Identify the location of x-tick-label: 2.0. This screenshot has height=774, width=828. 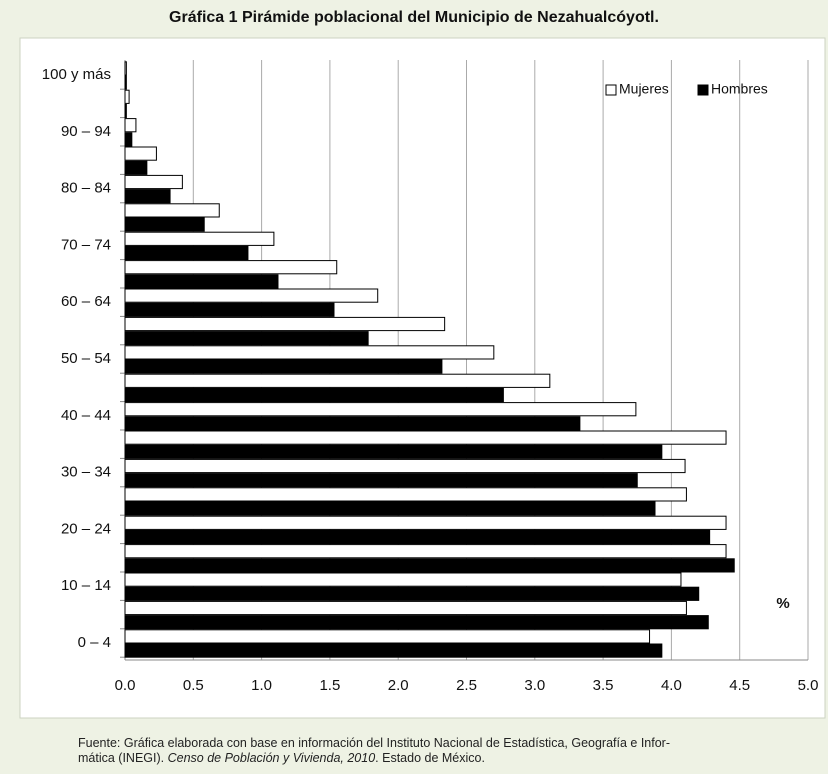
(398, 685).